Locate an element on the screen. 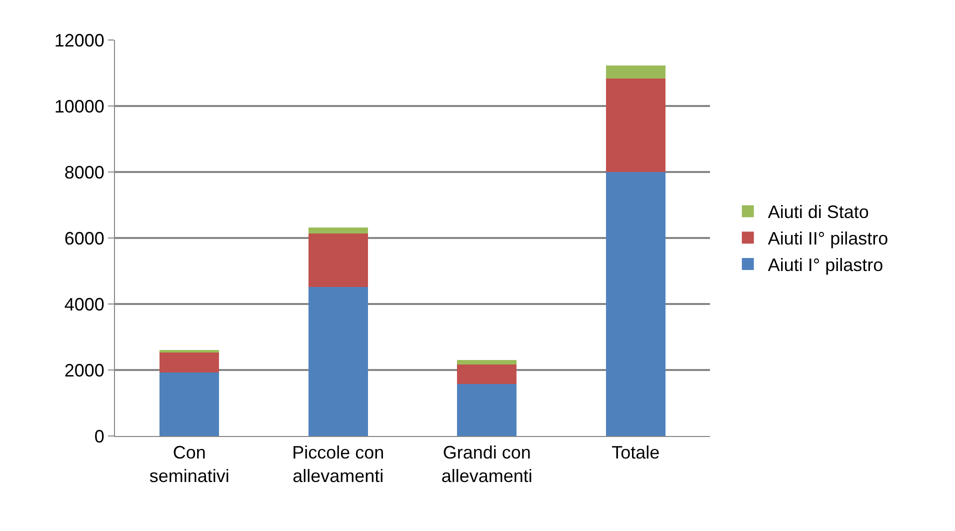 This screenshot has width=955, height=531. y-tick-label: 8000 is located at coordinates (84, 172).